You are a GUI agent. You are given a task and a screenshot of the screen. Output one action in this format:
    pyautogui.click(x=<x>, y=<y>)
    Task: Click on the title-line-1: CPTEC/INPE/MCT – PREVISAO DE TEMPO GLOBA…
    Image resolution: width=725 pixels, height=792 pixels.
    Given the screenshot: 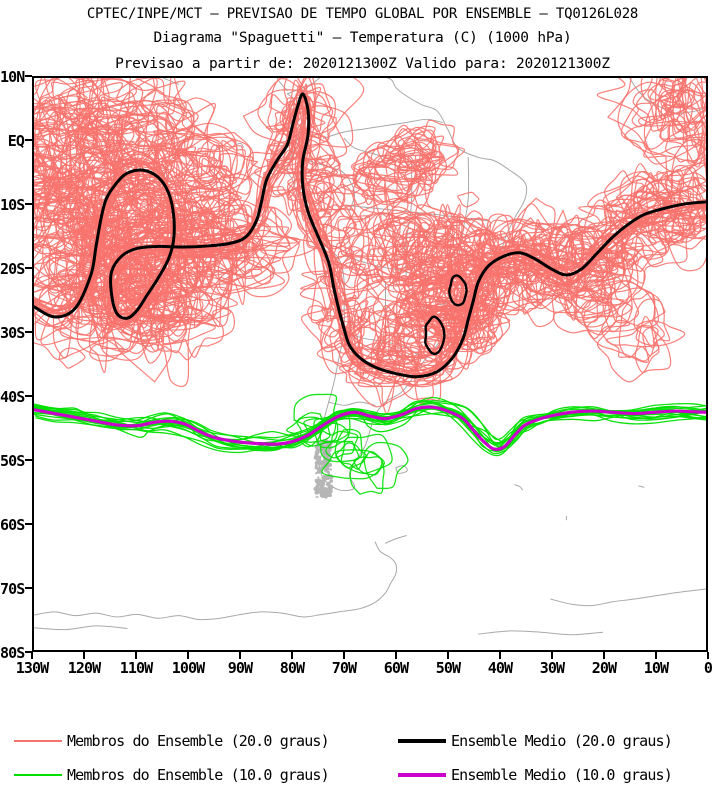 What is the action you would take?
    pyautogui.click(x=362, y=14)
    